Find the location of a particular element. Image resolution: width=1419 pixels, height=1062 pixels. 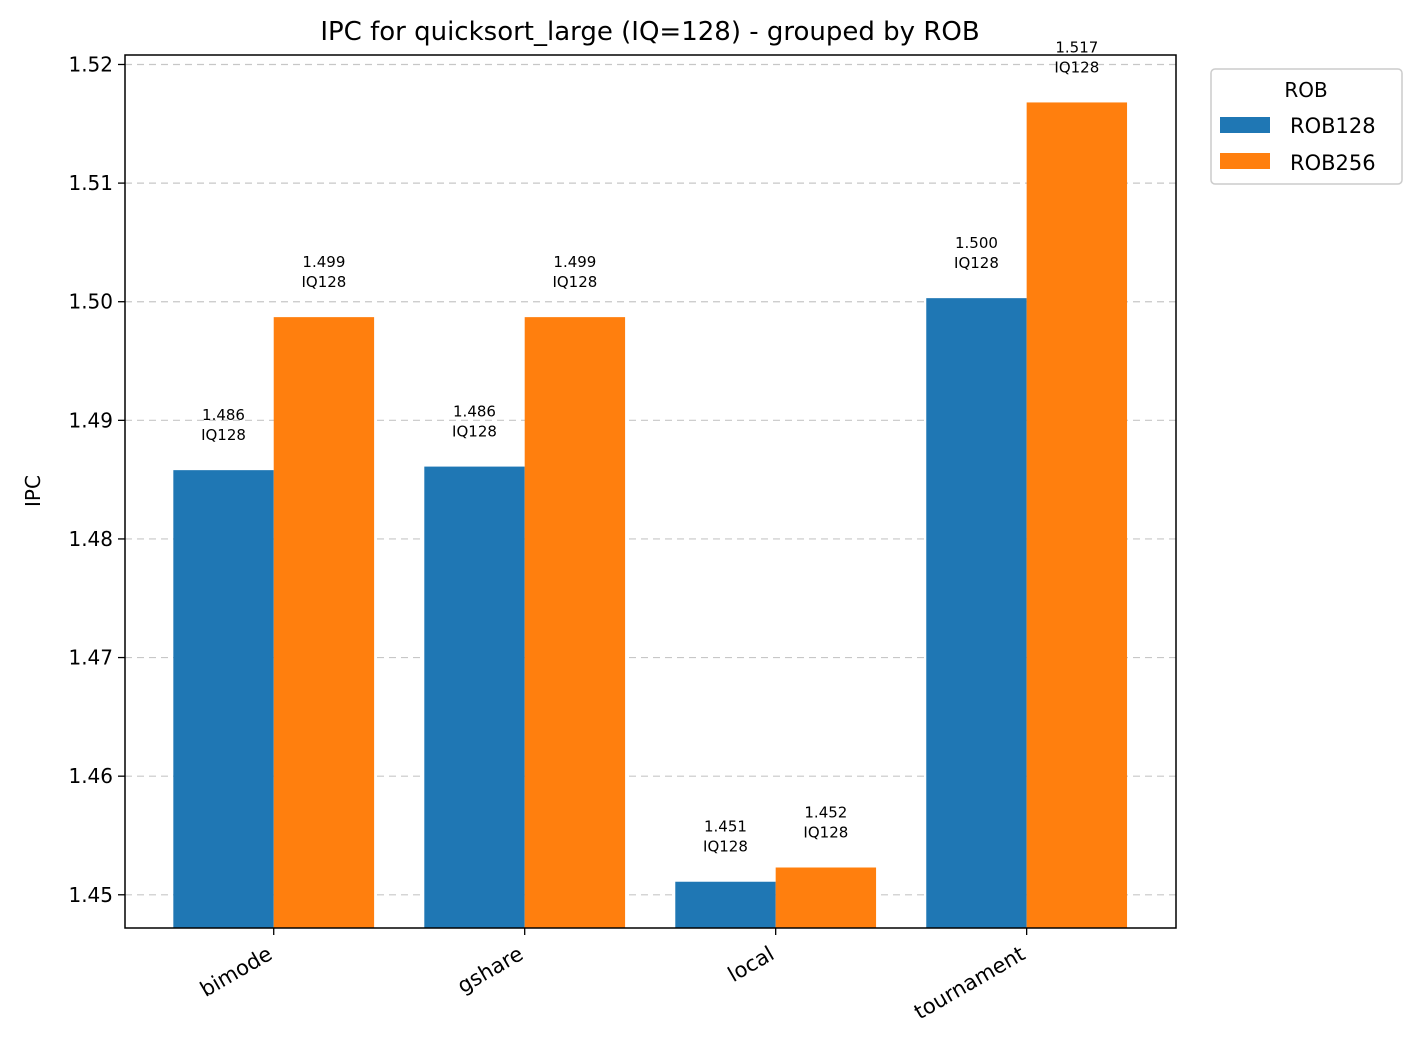

y-tick-label-6: 1.51 is located at coordinates (90, 183).